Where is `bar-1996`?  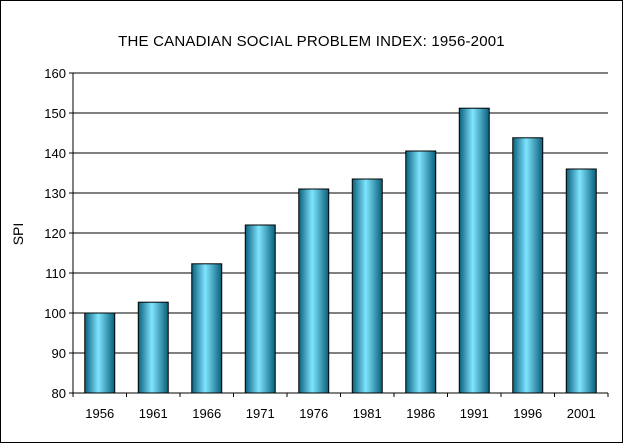
bar-1996 is located at coordinates (528, 265).